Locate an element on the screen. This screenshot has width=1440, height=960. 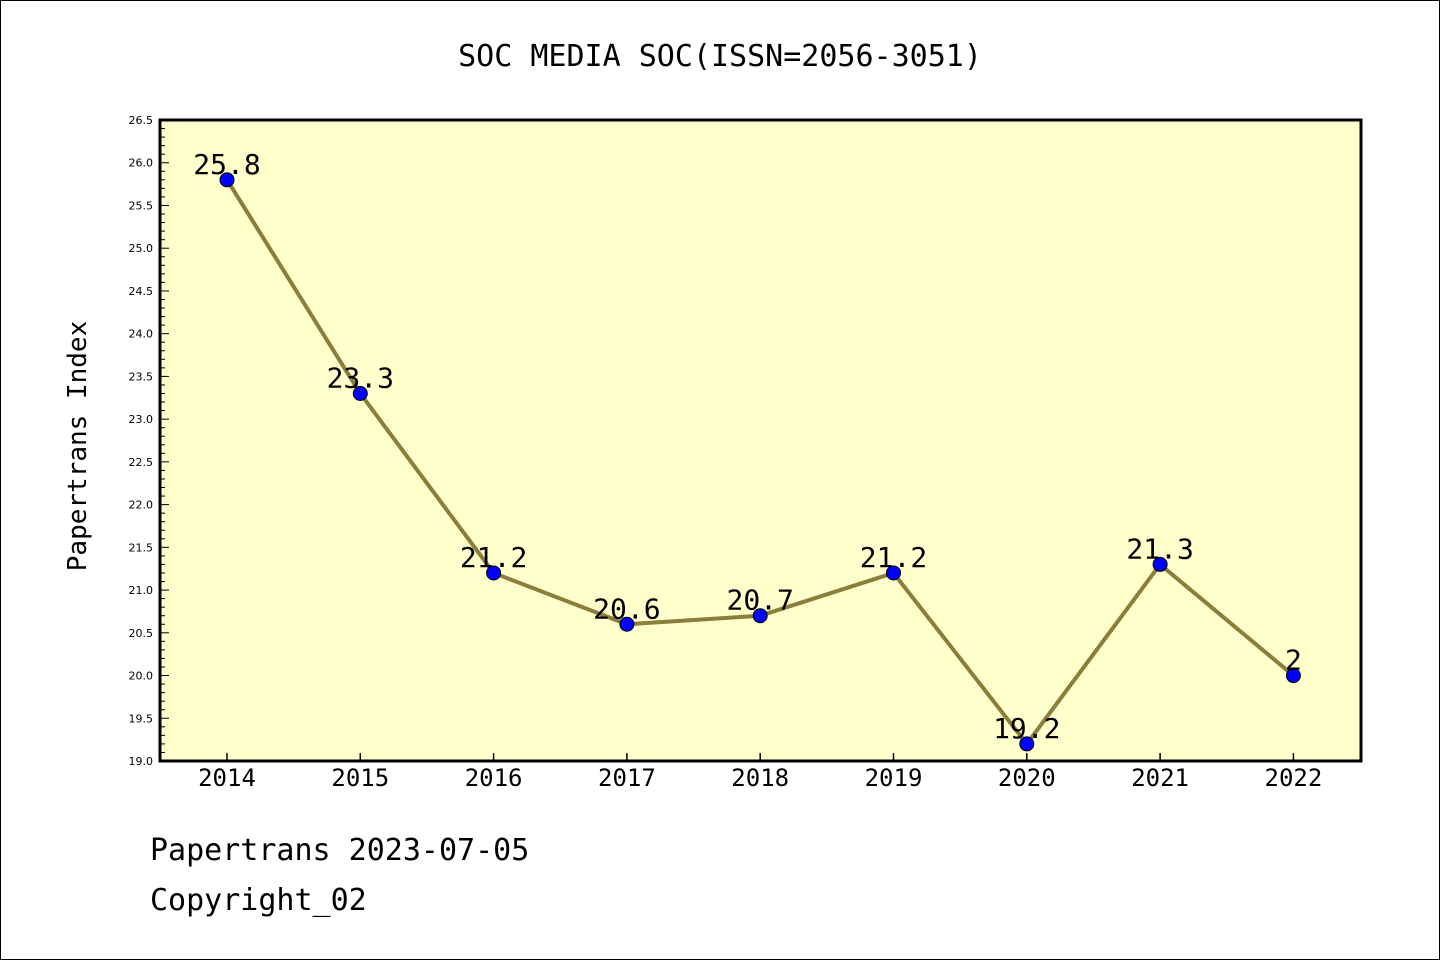
y-tick-label: 23.5 is located at coordinates (141, 376).